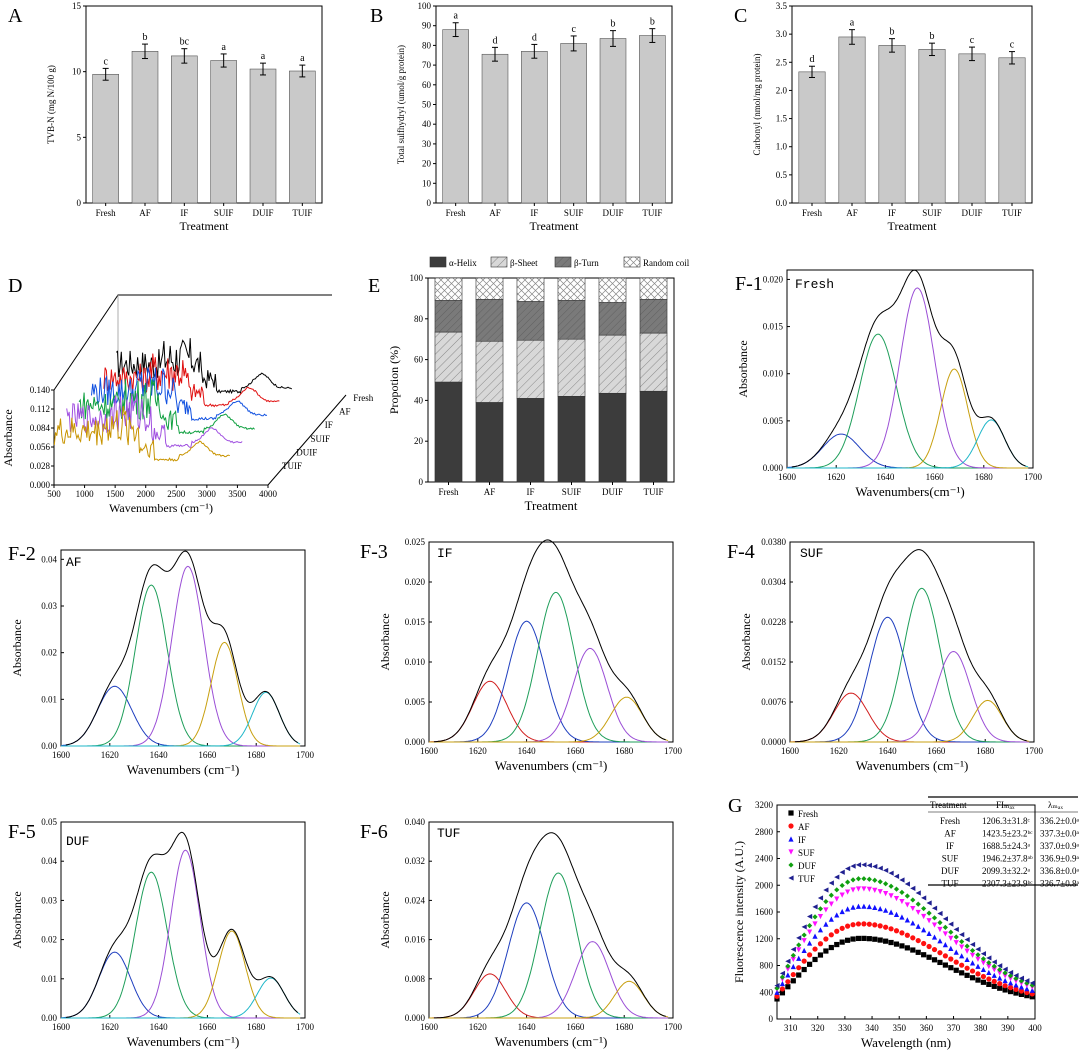 The width and height of the screenshot is (1084, 1060). Describe the element at coordinates (302, 213) in the screenshot. I see `x-tick-label: TUIF` at that location.